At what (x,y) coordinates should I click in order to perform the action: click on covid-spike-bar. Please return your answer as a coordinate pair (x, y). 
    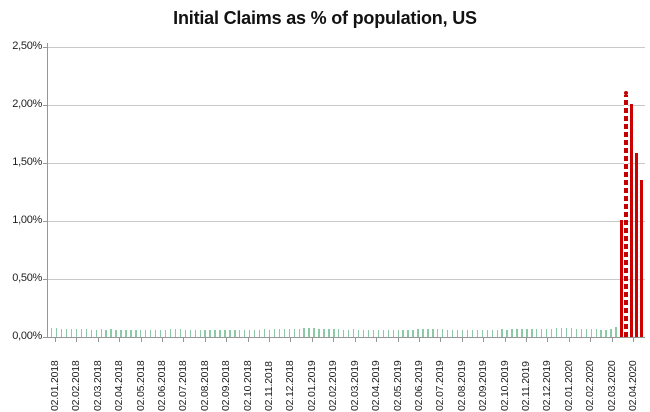
    Looking at the image, I should click on (641, 258).